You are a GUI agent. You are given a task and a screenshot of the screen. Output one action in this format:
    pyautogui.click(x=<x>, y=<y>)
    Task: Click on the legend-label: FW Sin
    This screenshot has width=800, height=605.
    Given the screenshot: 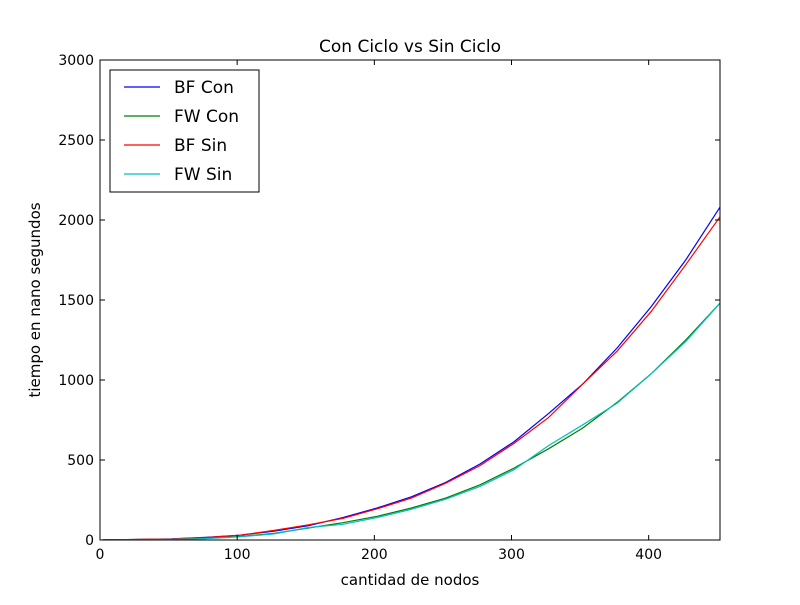 What is the action you would take?
    pyautogui.click(x=203, y=175)
    